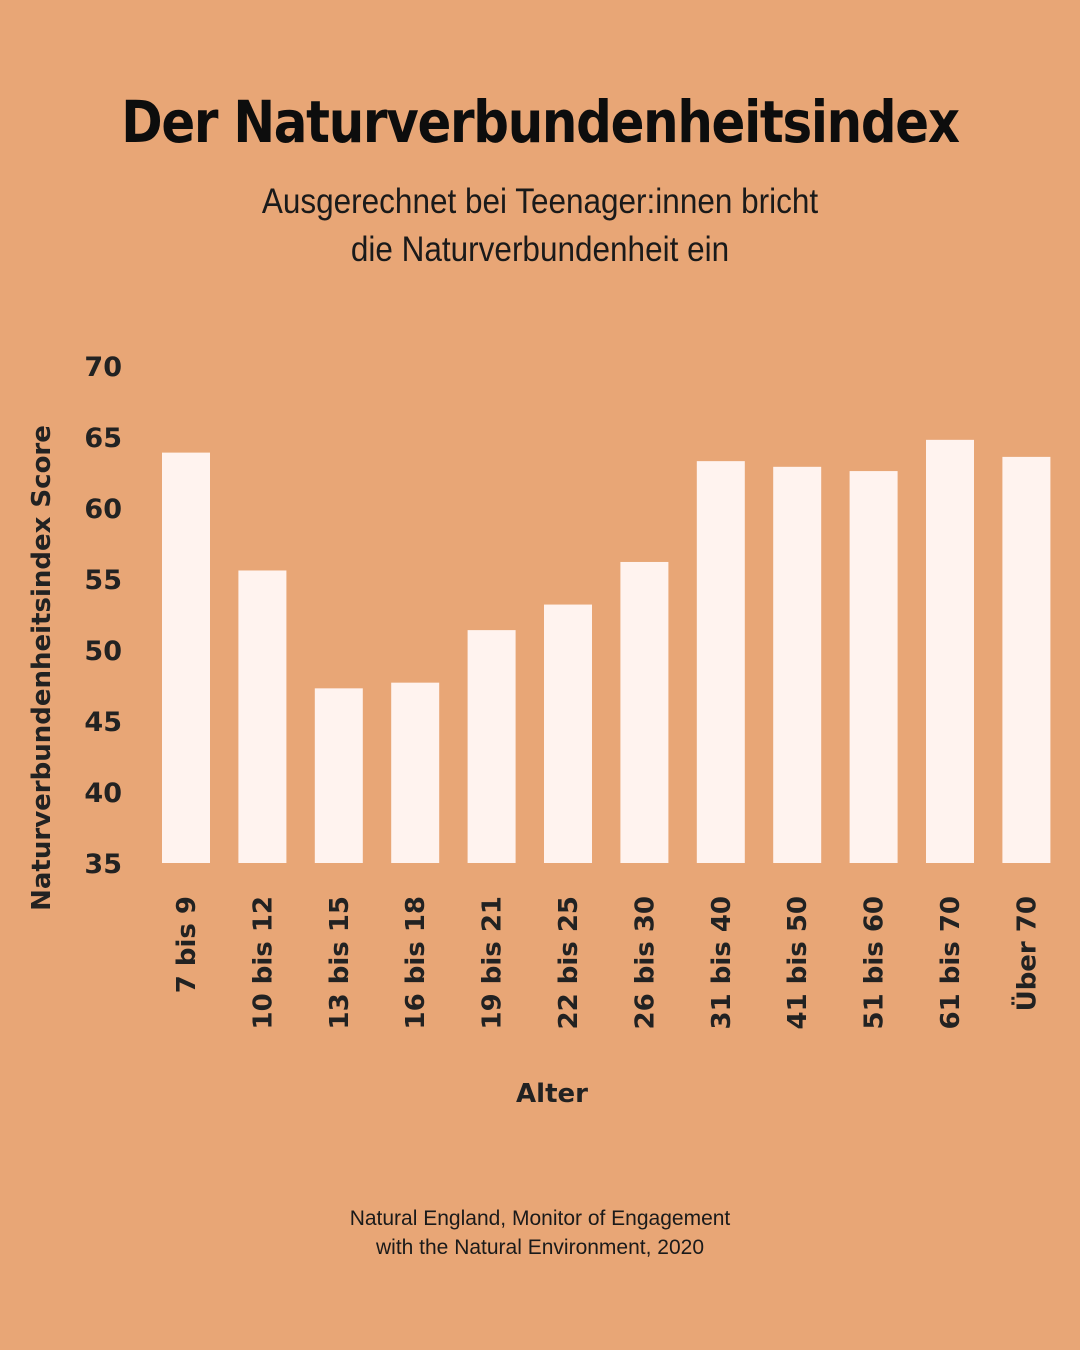 The image size is (1080, 1350). What do you see at coordinates (103, 651) in the screenshot?
I see `y-tick-label: 50` at bounding box center [103, 651].